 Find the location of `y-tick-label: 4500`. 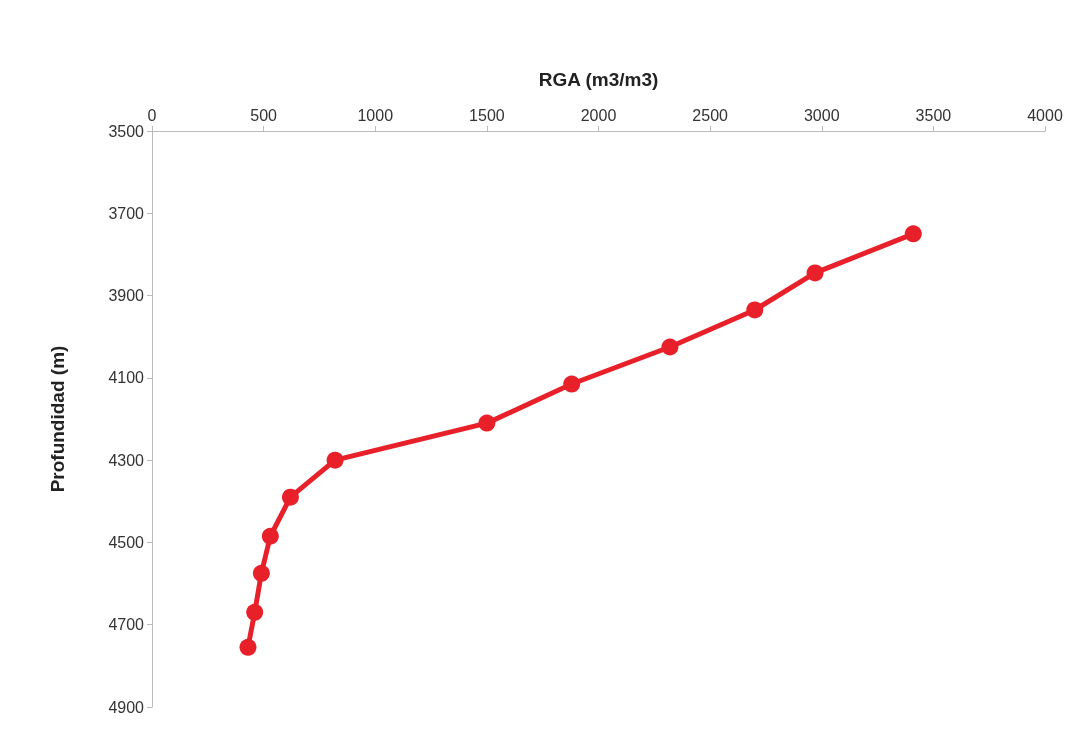

y-tick-label: 4500 is located at coordinates (126, 542).